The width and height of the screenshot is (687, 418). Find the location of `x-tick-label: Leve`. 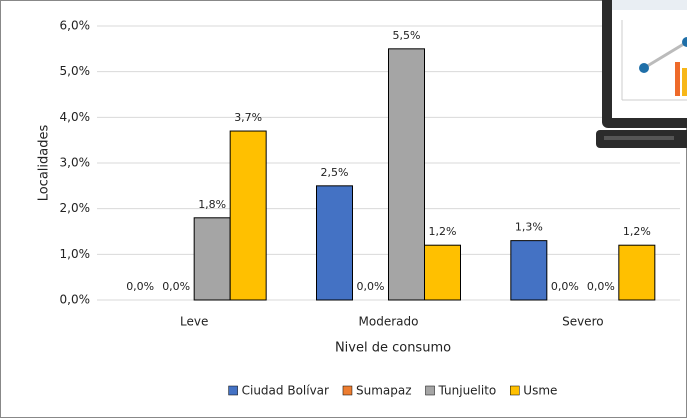

x-tick-label: Leve is located at coordinates (194, 322).